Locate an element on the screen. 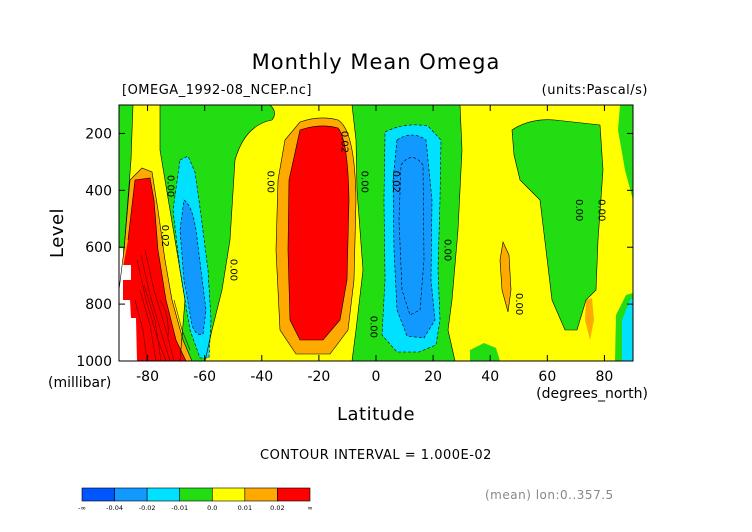 The height and width of the screenshot is (532, 752). red-region-subtropics is located at coordinates (318, 233).